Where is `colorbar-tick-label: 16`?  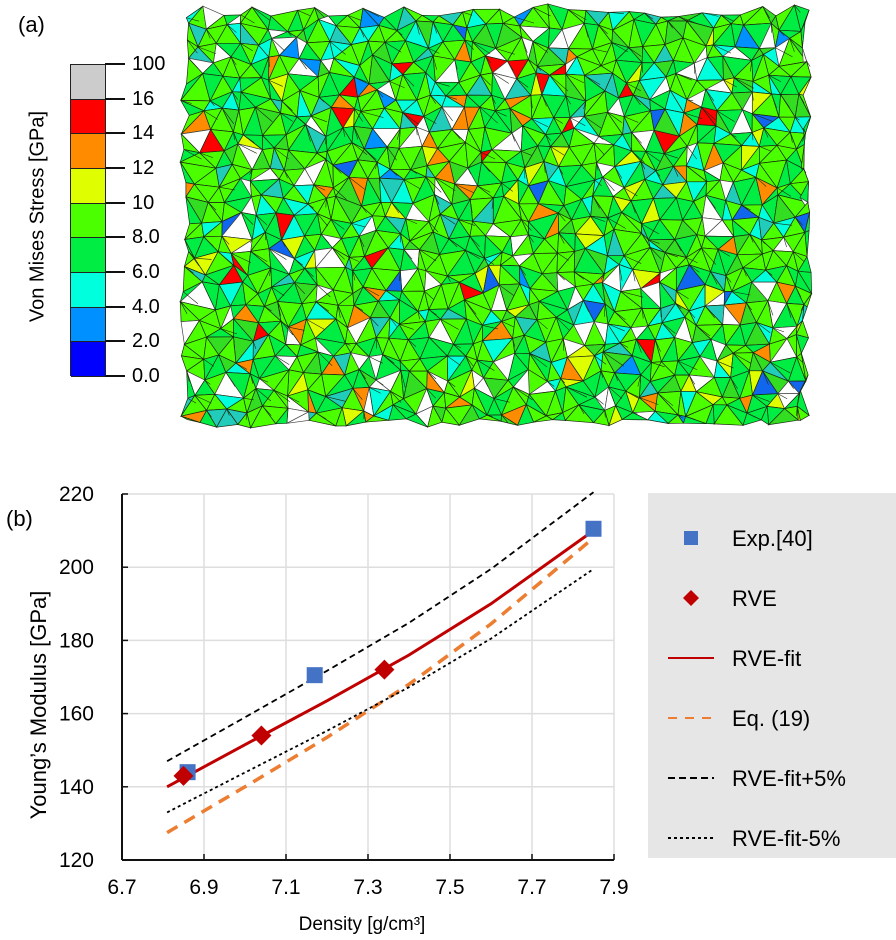
colorbar-tick-label: 16 is located at coordinates (143, 98).